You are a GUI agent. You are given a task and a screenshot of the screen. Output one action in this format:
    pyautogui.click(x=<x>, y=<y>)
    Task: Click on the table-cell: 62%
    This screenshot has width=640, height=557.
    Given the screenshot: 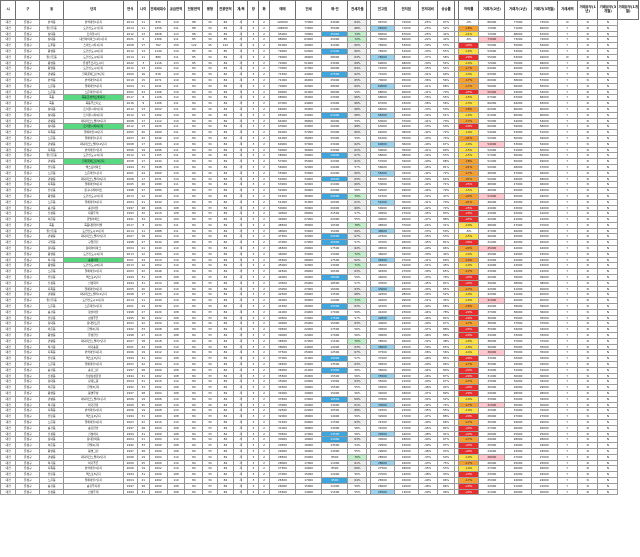 What is the action you would take?
    pyautogui.click(x=357, y=144)
    